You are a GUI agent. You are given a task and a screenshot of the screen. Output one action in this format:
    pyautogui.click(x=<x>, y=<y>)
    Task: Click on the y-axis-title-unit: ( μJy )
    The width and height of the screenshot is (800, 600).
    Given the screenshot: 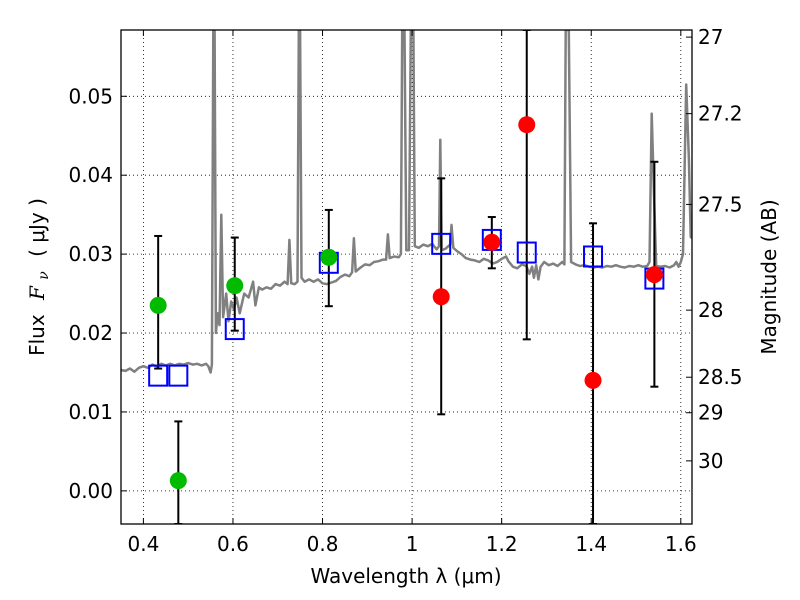 What is the action you would take?
    pyautogui.click(x=37, y=227)
    